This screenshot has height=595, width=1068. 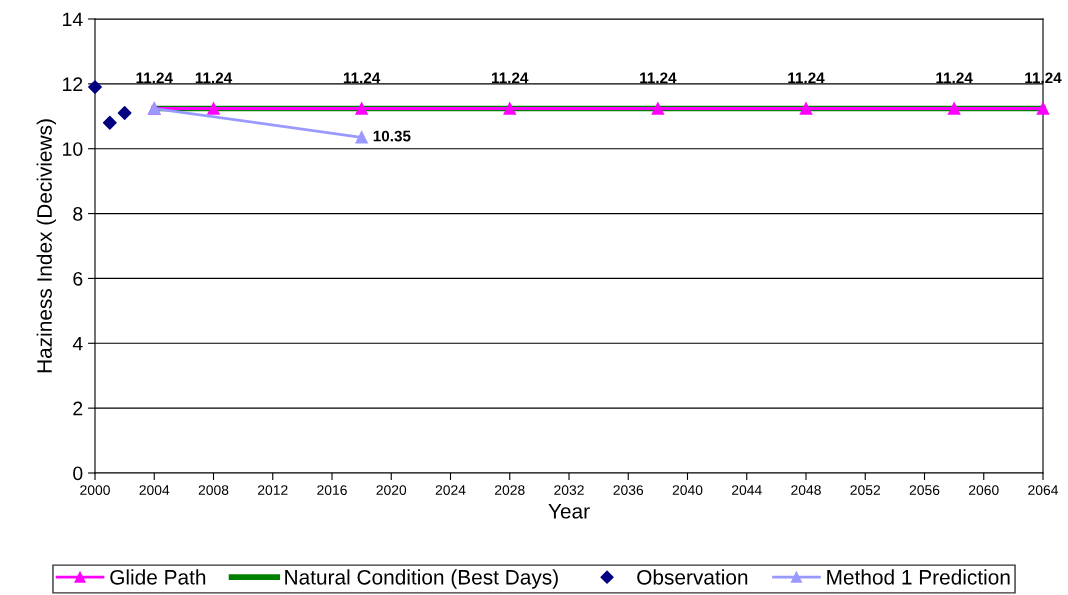 I want to click on legend-label: Glide Path, so click(x=158, y=577).